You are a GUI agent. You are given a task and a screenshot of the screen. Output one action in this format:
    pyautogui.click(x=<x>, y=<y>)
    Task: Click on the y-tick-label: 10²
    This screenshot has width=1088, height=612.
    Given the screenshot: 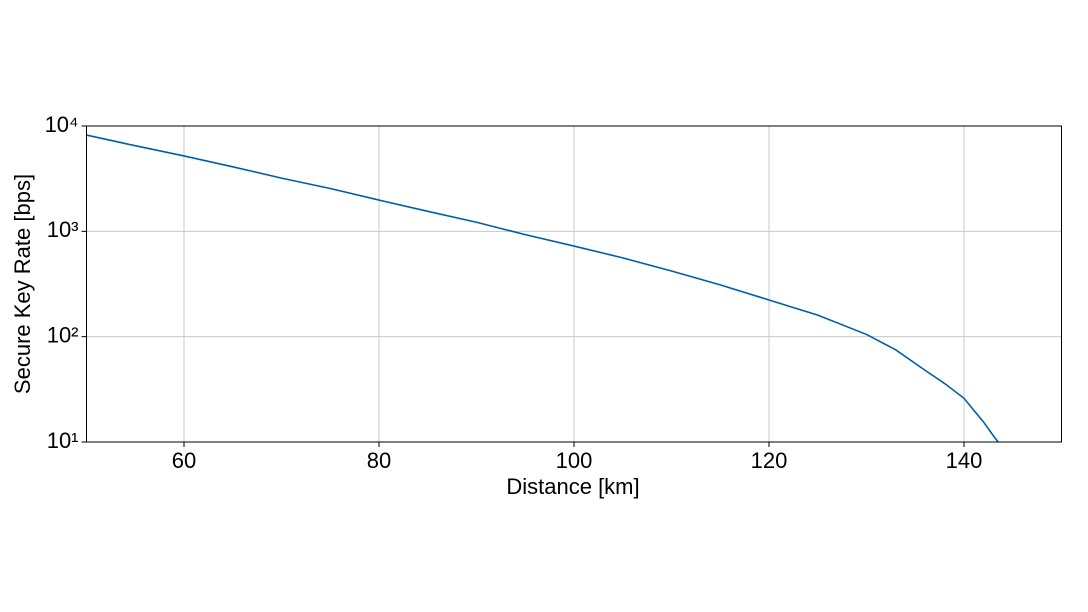 What is the action you would take?
    pyautogui.click(x=63, y=334)
    